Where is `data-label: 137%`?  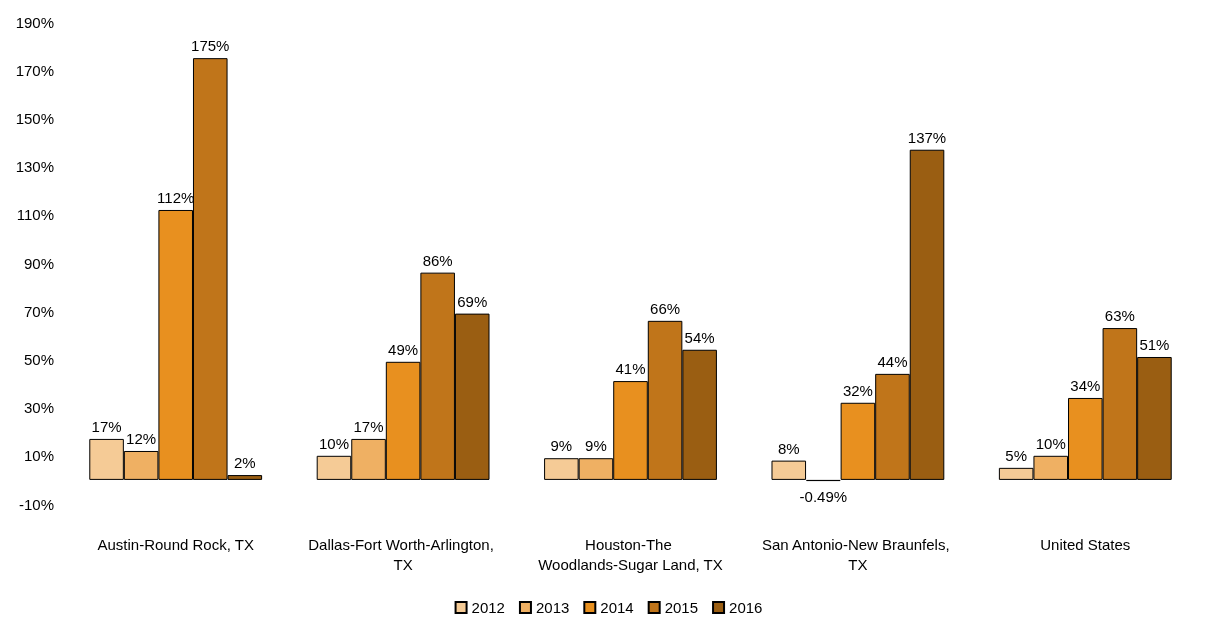
data-label: 137% is located at coordinates (927, 137).